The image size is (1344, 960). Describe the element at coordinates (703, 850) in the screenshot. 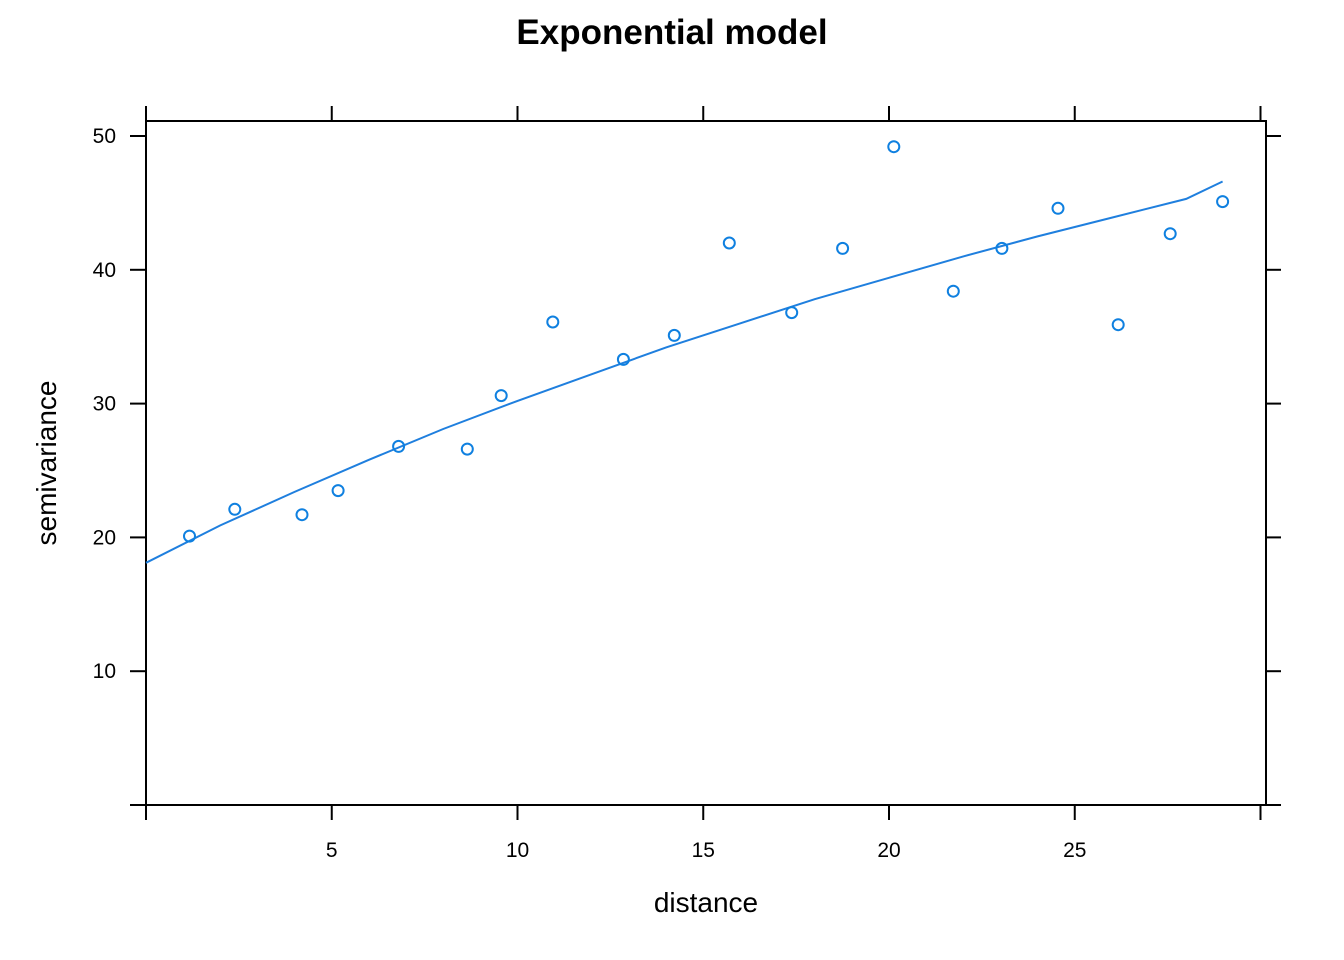

I see `x-tick-label: 15` at that location.